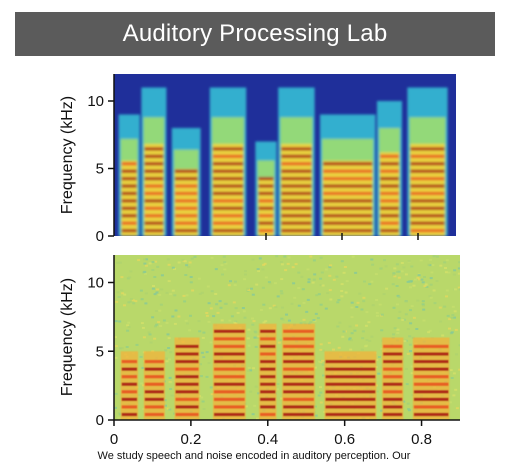  Describe the element at coordinates (95, 283) in the screenshot. I see `bottom-ytick-label: 10` at that location.